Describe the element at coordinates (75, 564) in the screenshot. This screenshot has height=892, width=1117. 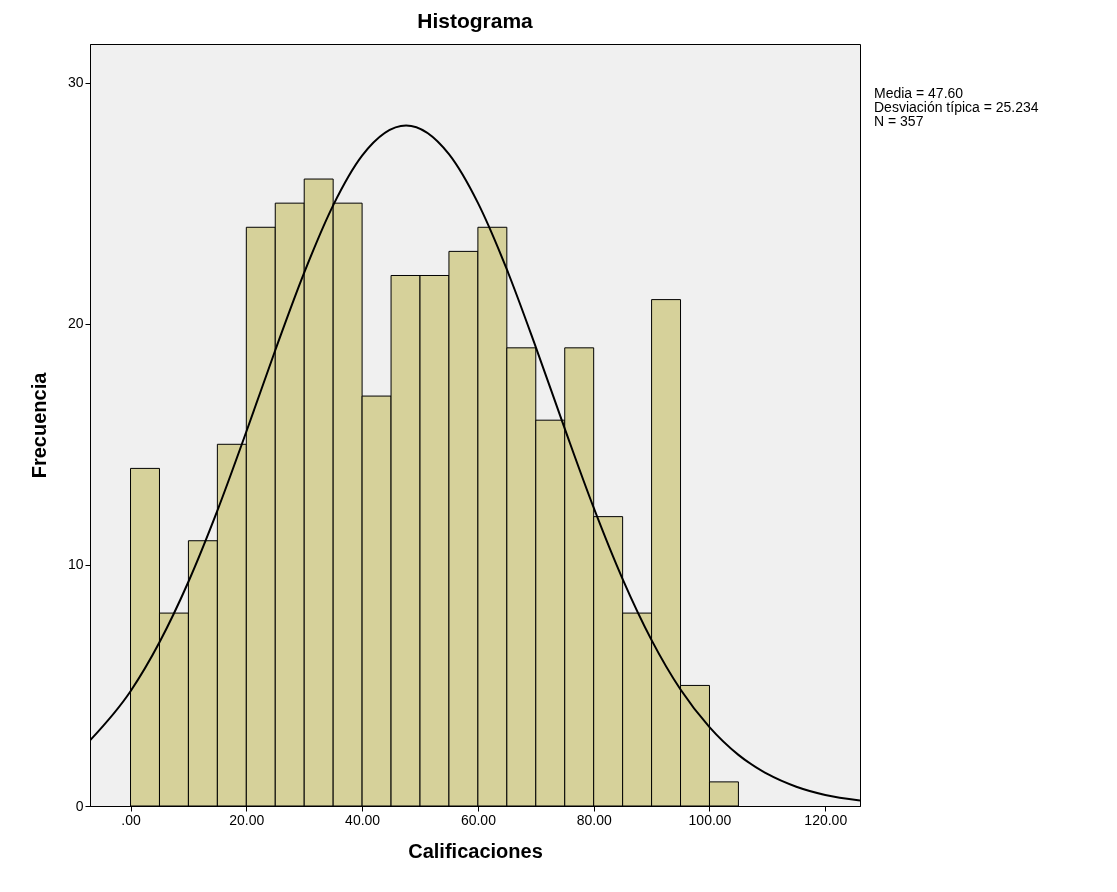
I see `y-tick-label: 10` at that location.